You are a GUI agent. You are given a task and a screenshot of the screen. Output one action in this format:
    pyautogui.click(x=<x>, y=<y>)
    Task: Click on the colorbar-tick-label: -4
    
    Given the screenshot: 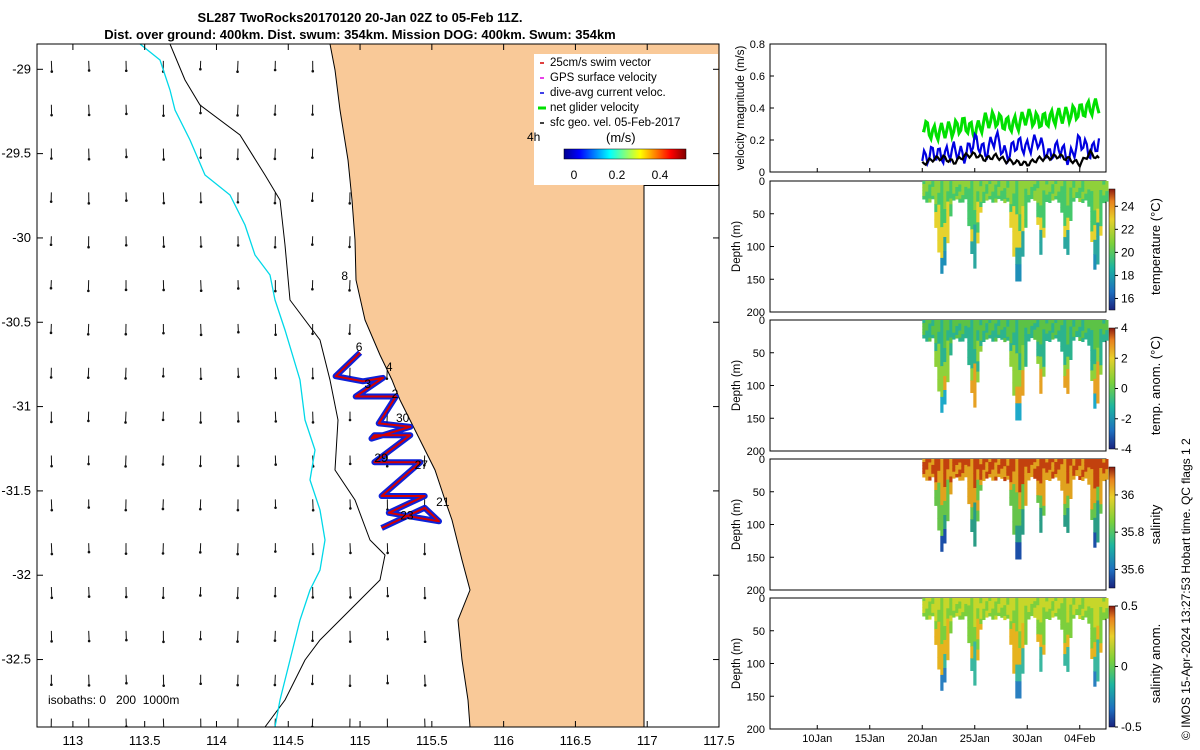 What is the action you would take?
    pyautogui.click(x=1126, y=449)
    